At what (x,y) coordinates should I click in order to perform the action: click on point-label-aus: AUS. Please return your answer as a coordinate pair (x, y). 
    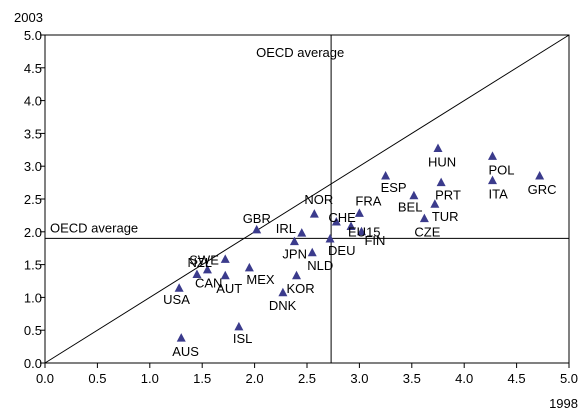
    Looking at the image, I should click on (185, 351).